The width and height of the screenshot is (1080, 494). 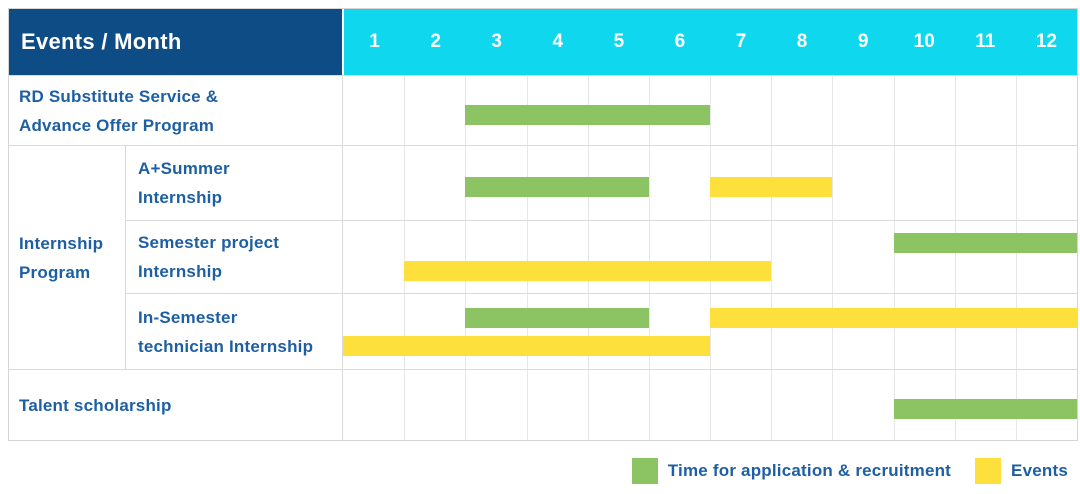 I want to click on row-label-line: RD Substitute Service &, so click(x=119, y=96).